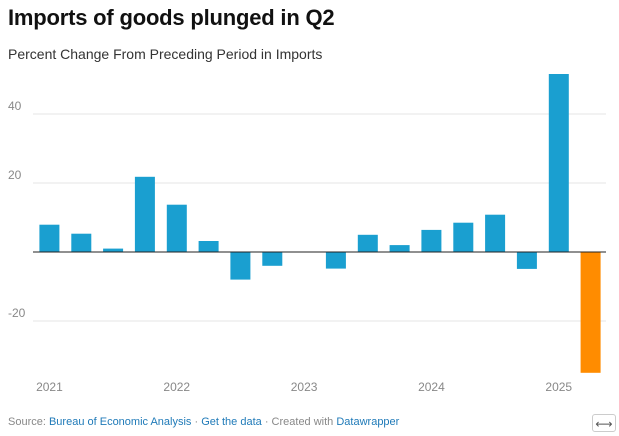 The width and height of the screenshot is (619, 436). What do you see at coordinates (604, 423) in the screenshot?
I see `expand-icon: ⟷` at bounding box center [604, 423].